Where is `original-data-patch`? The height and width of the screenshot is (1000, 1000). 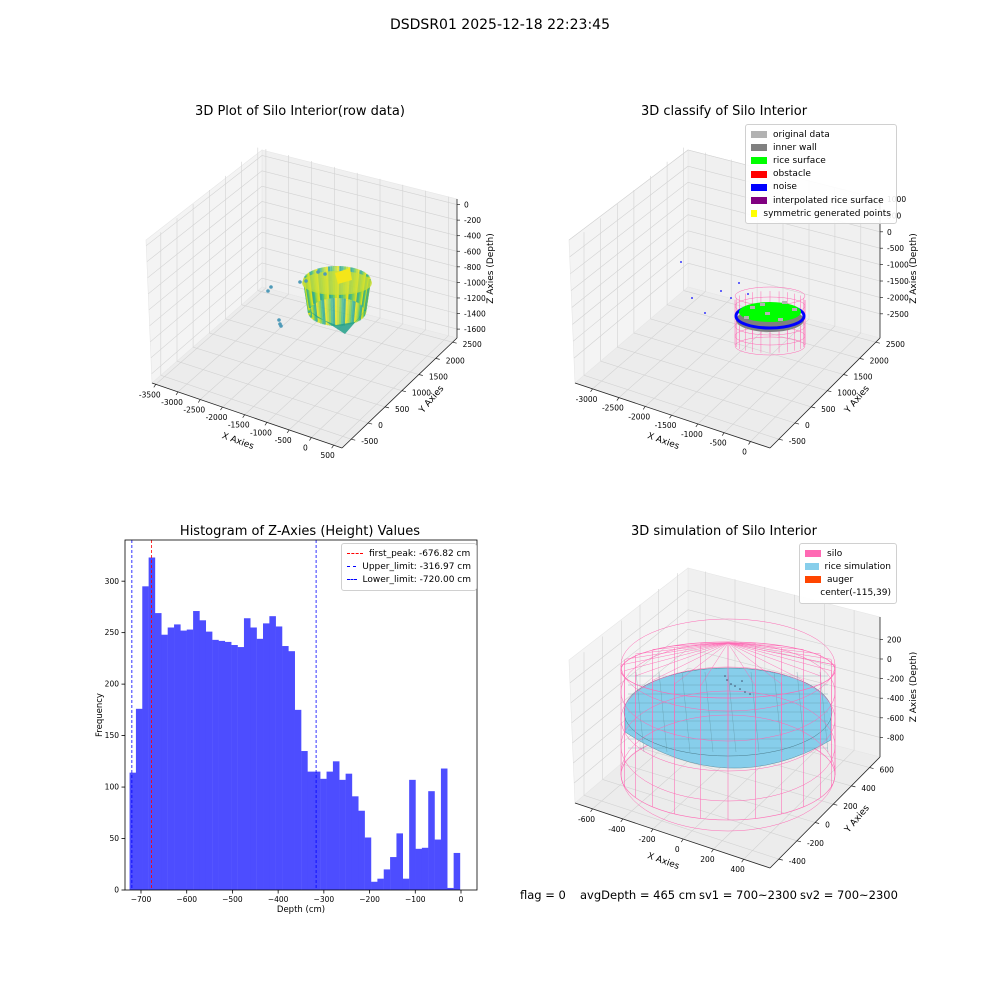 original-data-patch is located at coordinates (794, 309).